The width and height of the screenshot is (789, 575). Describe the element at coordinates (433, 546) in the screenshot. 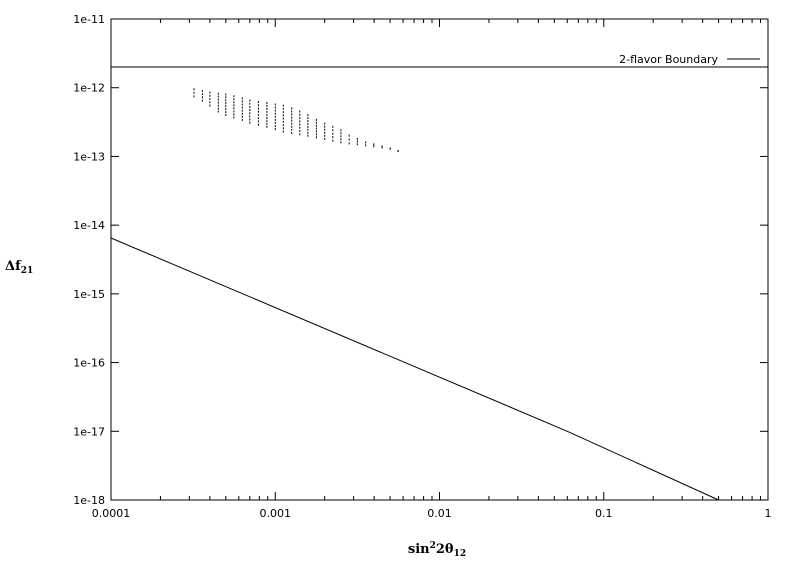

I see `x-axis-label-sup: 2` at that location.